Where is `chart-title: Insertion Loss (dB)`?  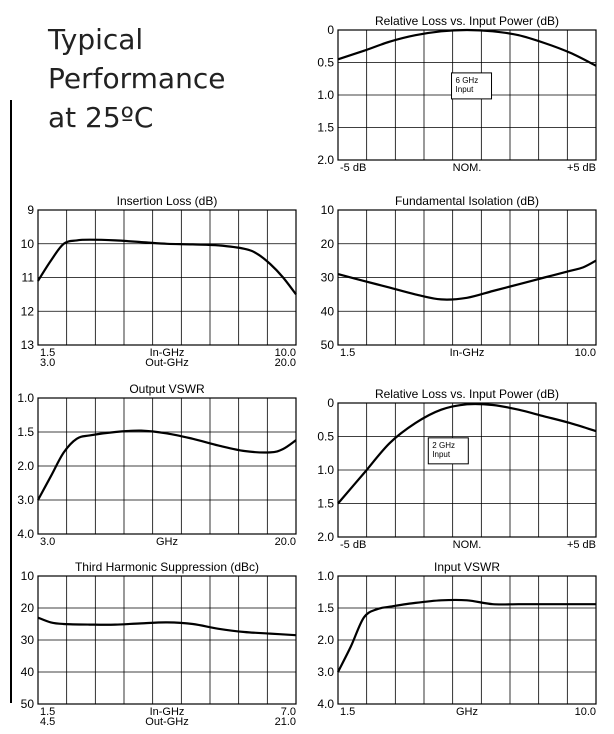 chart-title: Insertion Loss (dB) is located at coordinates (167, 201).